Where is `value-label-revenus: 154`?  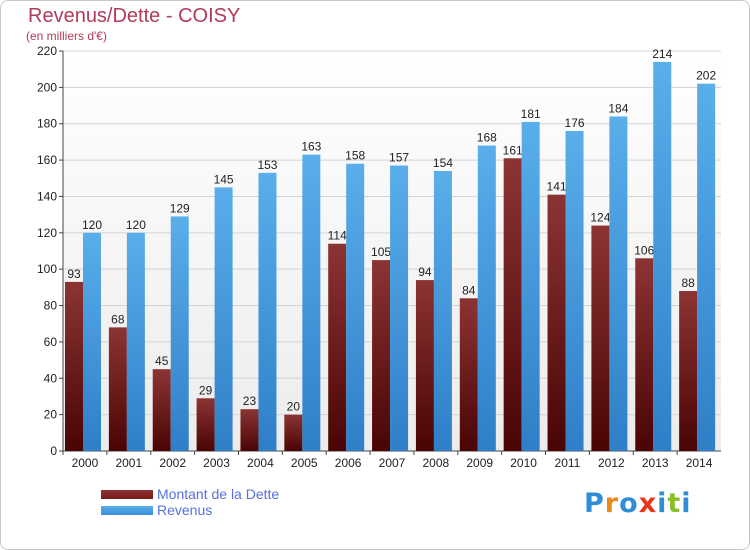 value-label-revenus: 154 is located at coordinates (443, 163).